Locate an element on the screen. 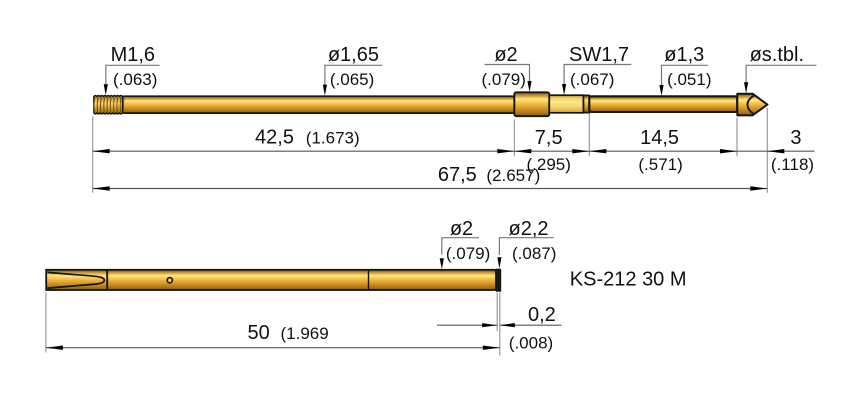 This screenshot has height=402, width=862. svg-text: øs.tbl. is located at coordinates (777, 55).